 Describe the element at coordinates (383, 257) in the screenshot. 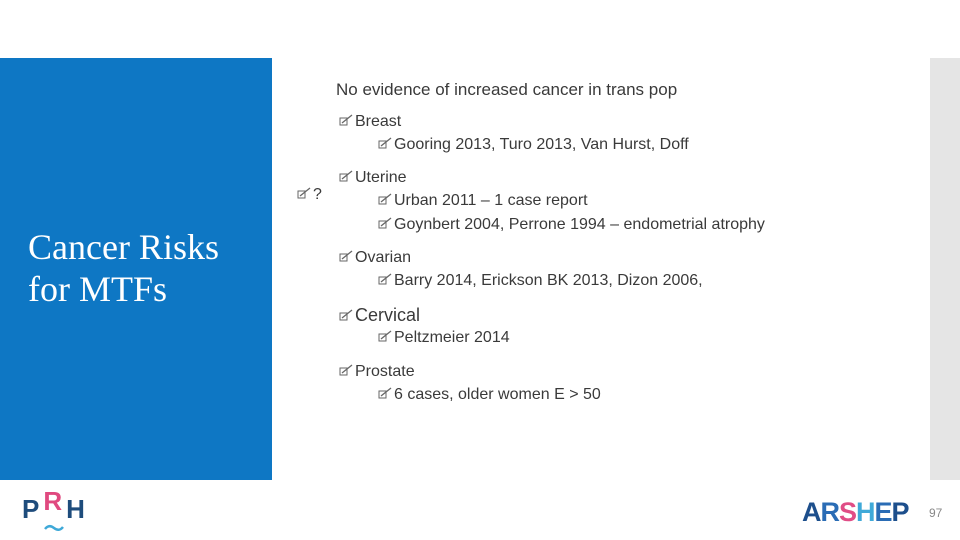

I see `bullet-item-text: Ovarian` at that location.